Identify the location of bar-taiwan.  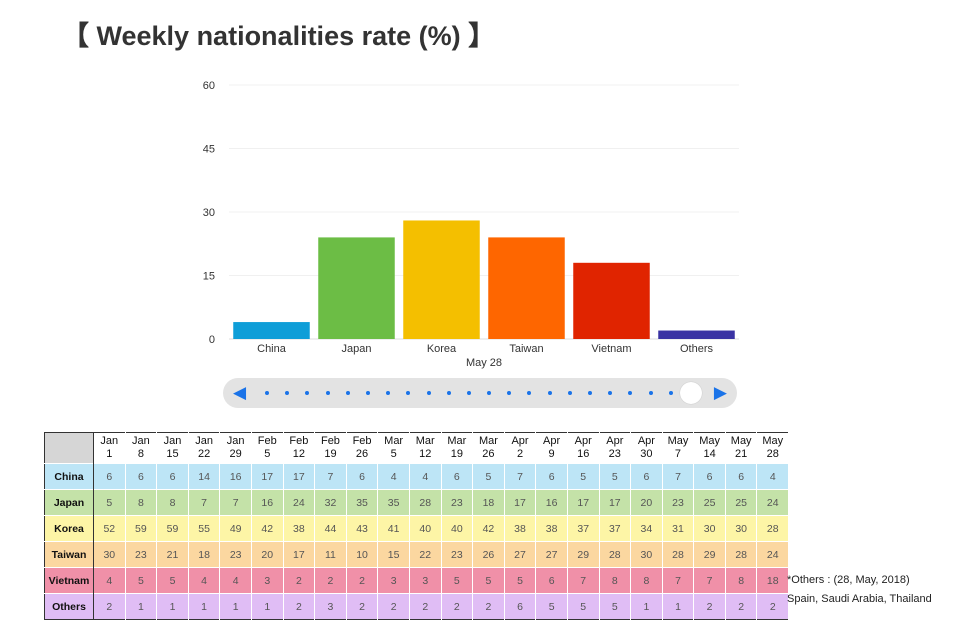
(526, 288).